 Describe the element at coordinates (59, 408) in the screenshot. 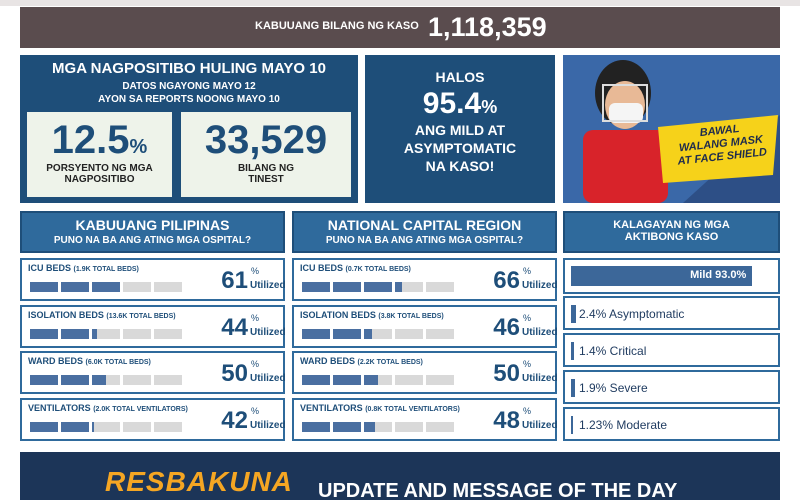

I see `row-name-text: VENTILATORS` at that location.